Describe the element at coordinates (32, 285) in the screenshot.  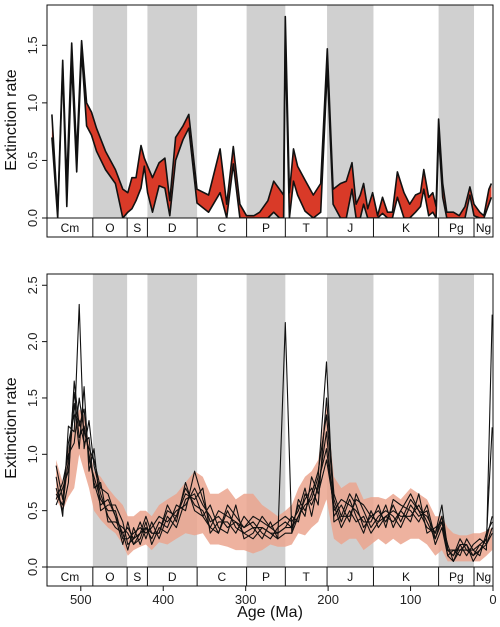
I see `y-tick-label: 2.5` at that location.